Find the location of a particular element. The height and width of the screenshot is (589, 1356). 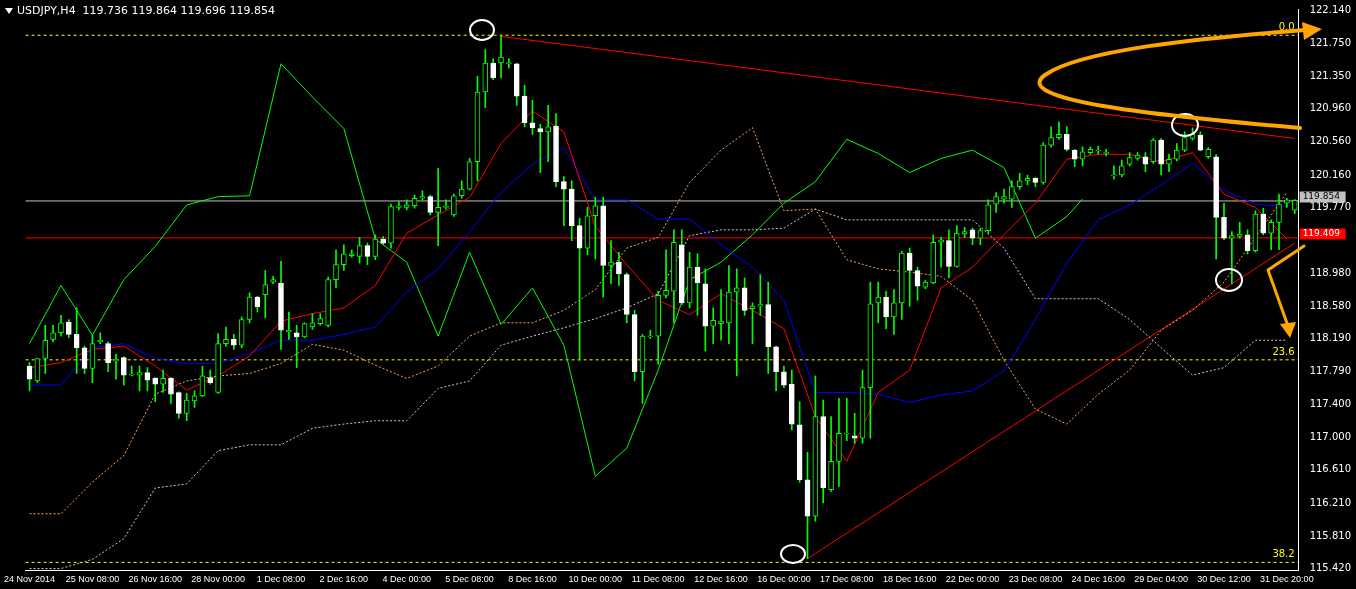

x-tick-label: 26 Nov 16:00 is located at coordinates (155, 579).